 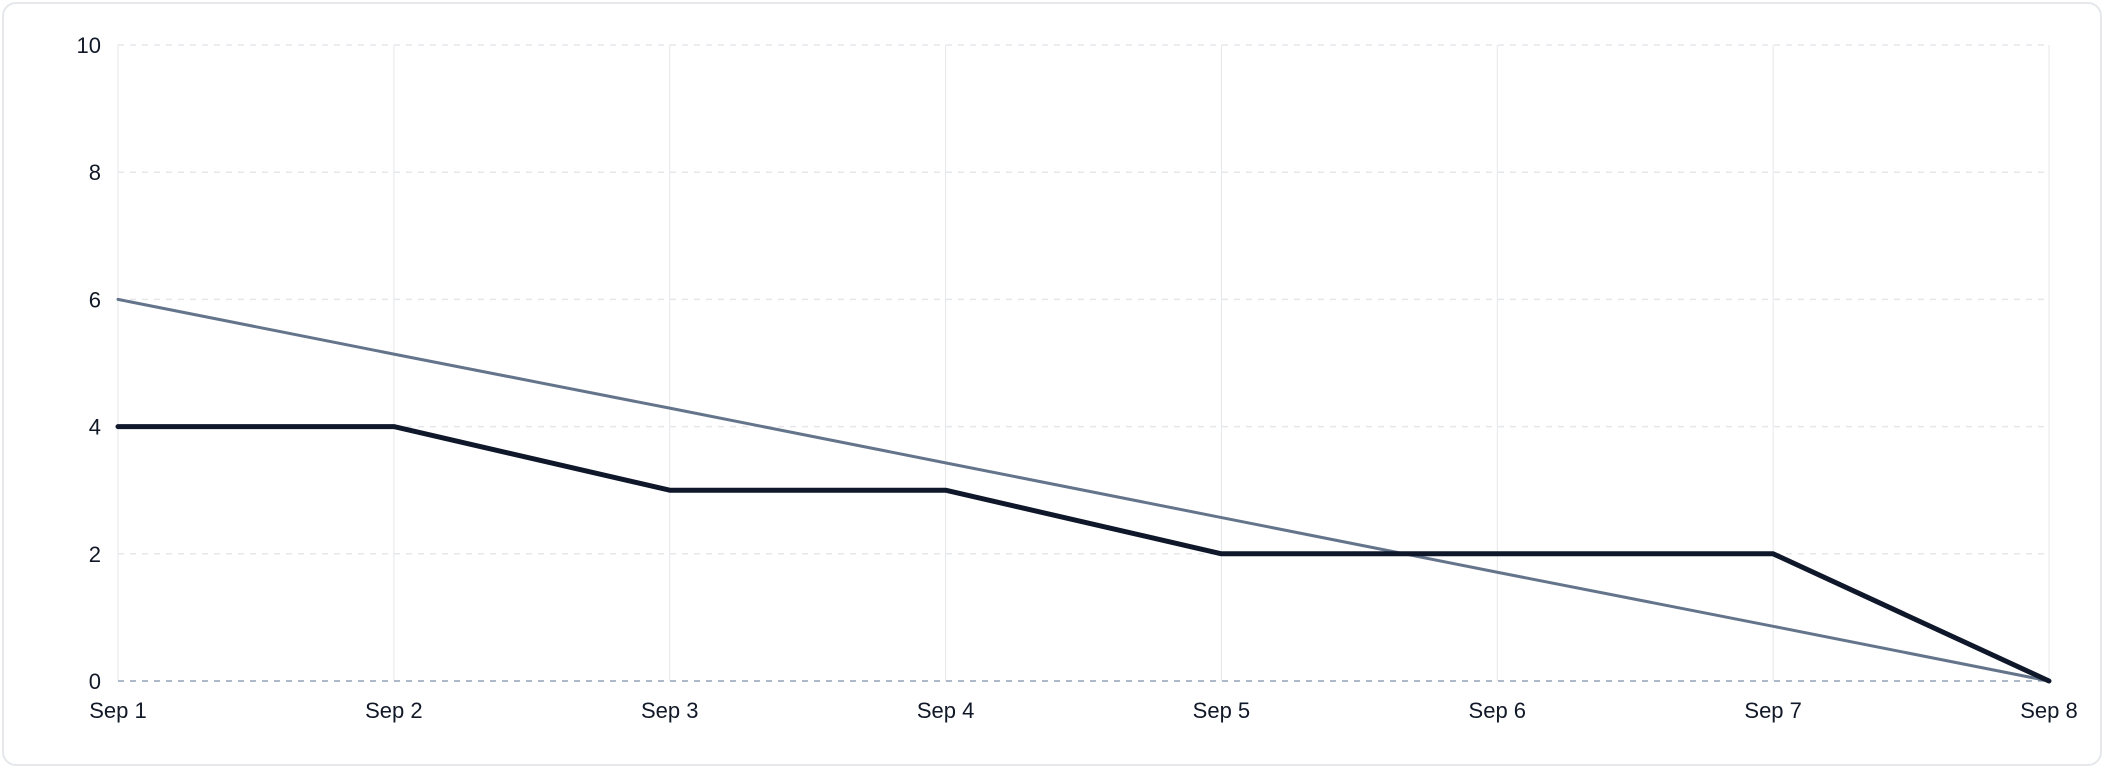 I want to click on y-tick-label: 8, so click(x=95, y=172).